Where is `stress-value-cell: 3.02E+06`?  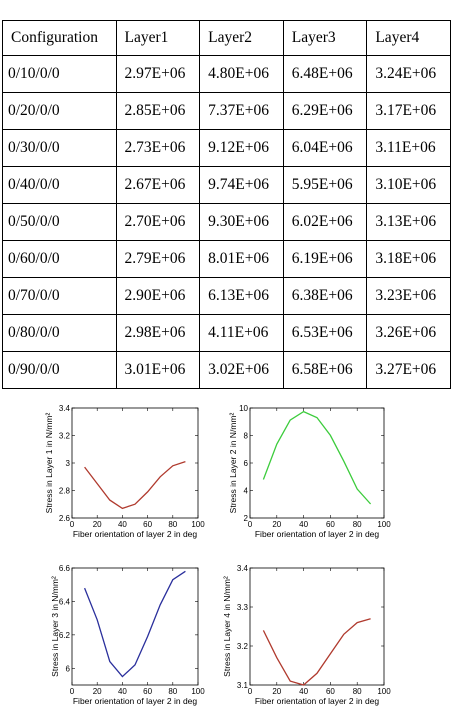 stress-value-cell: 3.02E+06 is located at coordinates (241, 370).